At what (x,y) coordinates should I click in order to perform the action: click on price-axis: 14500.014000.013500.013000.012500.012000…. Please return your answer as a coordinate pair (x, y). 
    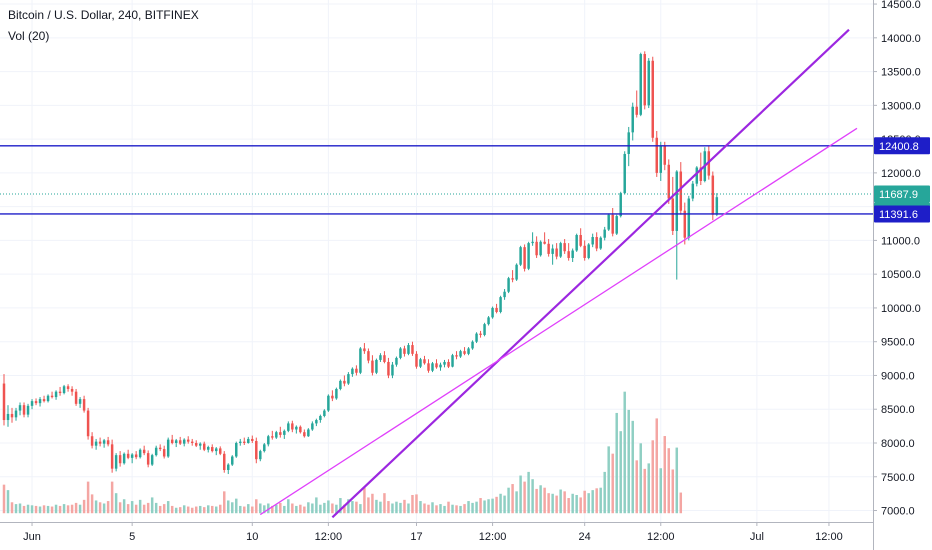
    Looking at the image, I should click on (902, 275).